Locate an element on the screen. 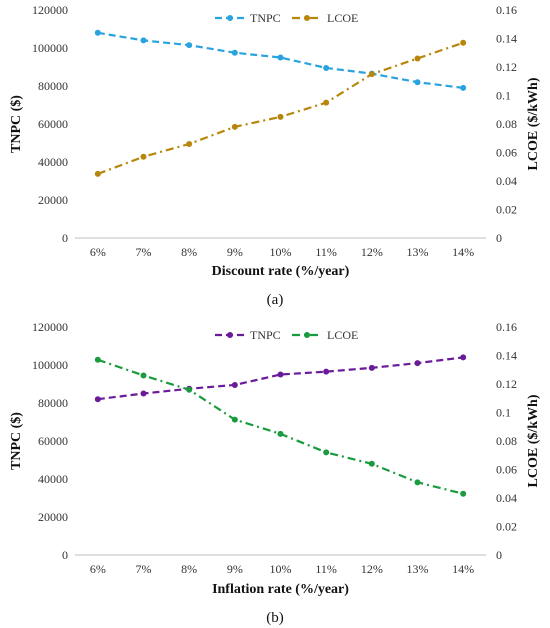 This screenshot has height=628, width=550. y2-tick-label: 0.08 is located at coordinates (506, 441).